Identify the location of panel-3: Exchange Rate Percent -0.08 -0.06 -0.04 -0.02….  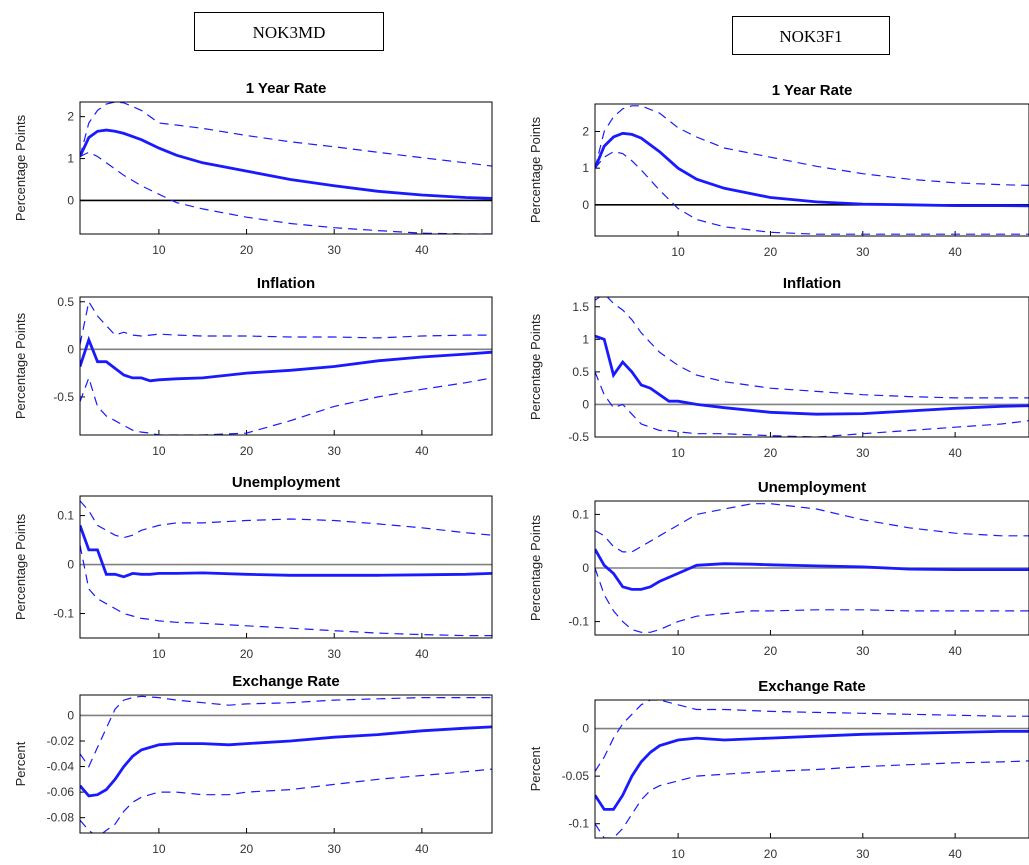
(253, 764).